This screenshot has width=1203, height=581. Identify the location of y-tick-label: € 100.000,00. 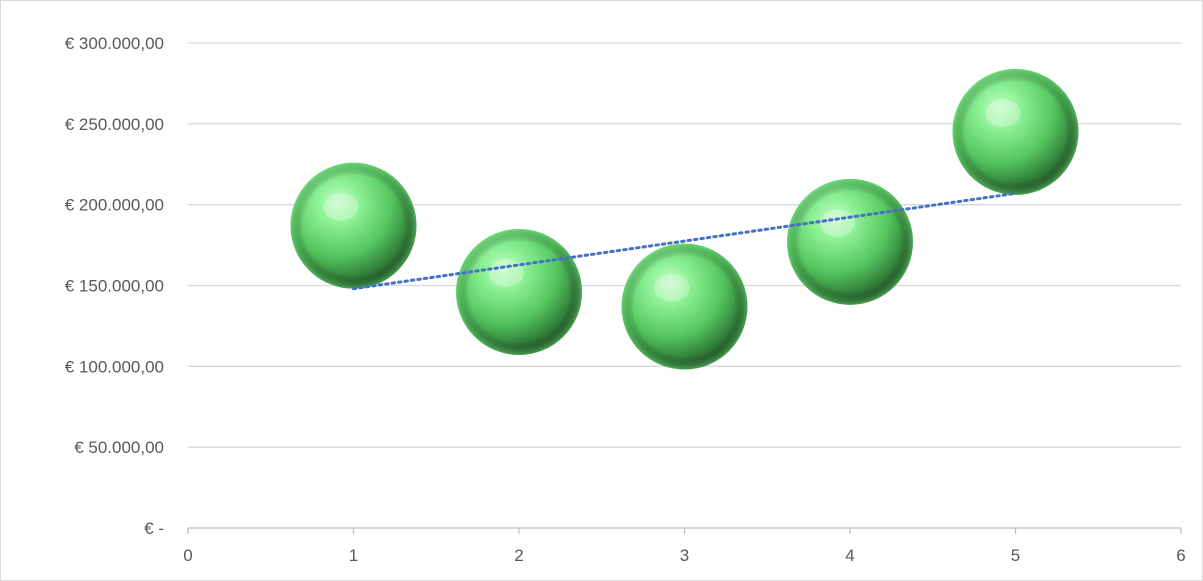
(114, 366).